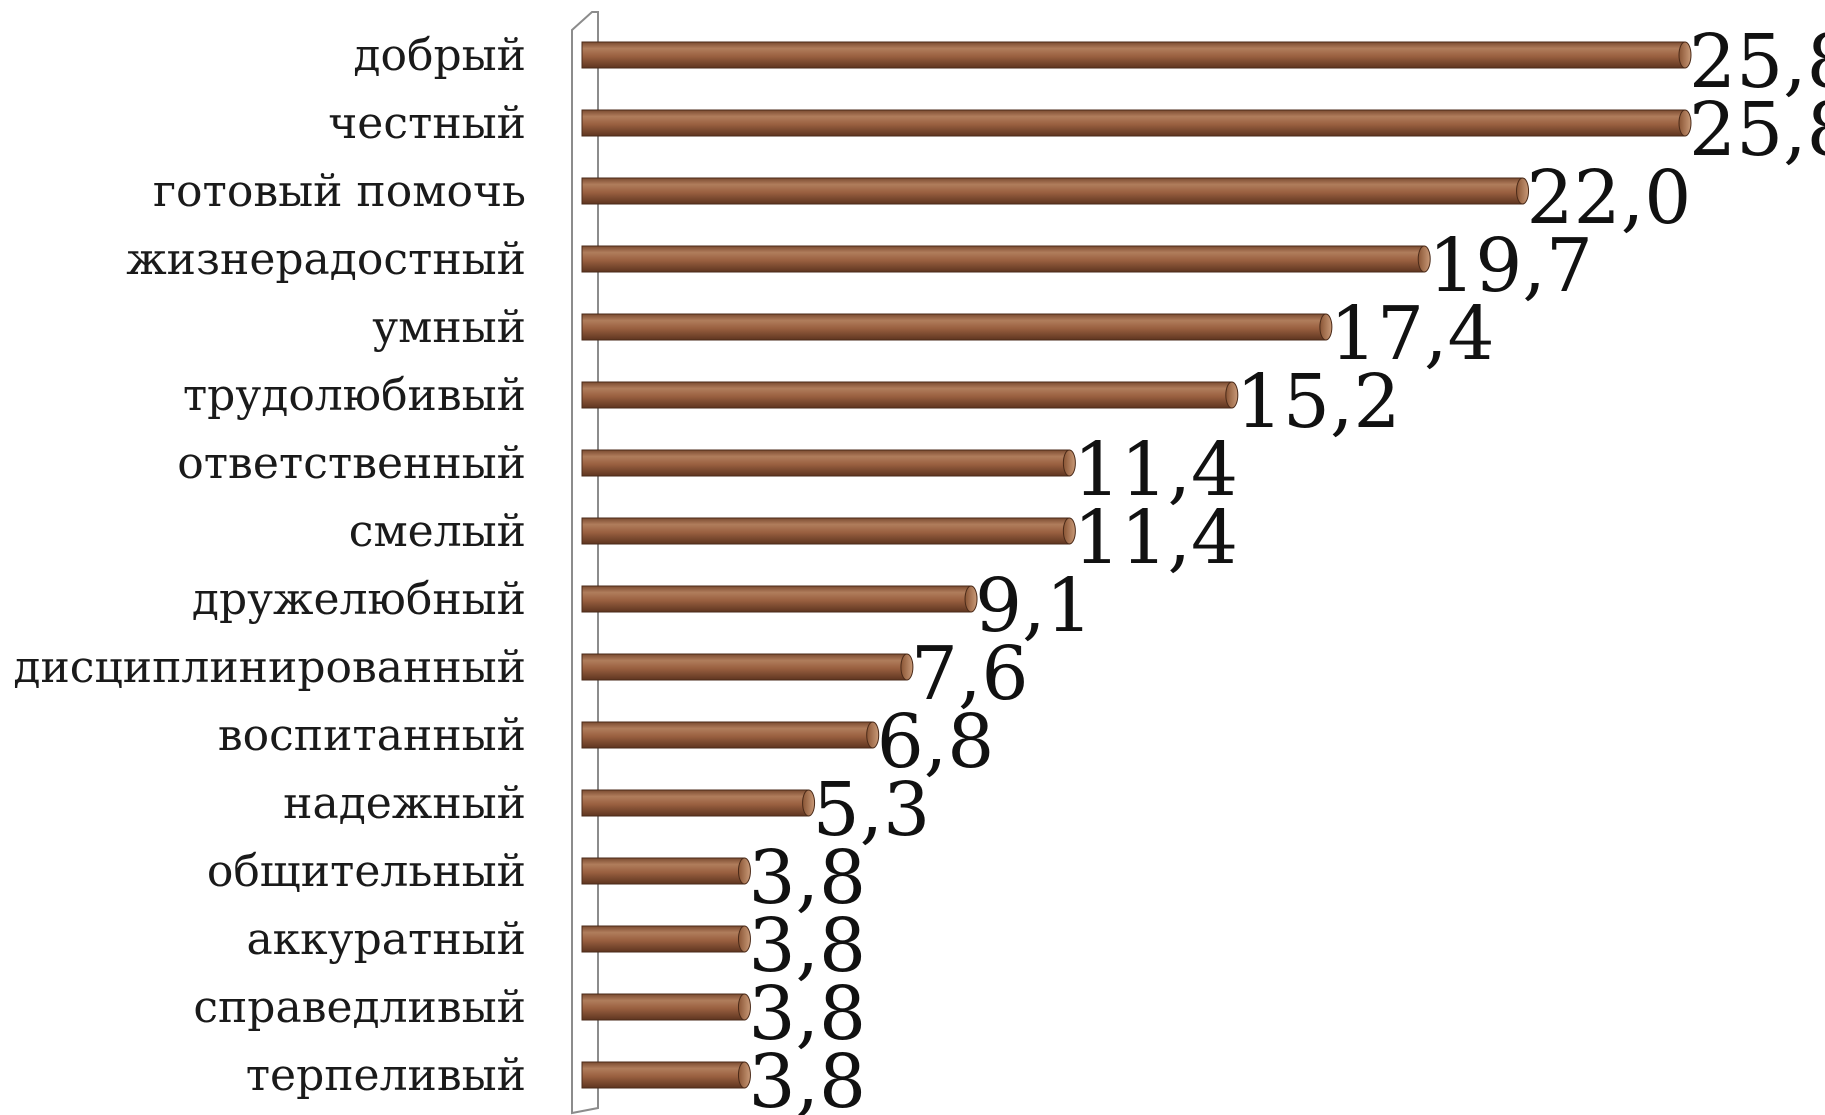 The height and width of the screenshot is (1115, 1825). What do you see at coordinates (1412, 334) in the screenshot?
I see `value-label: 17,4` at bounding box center [1412, 334].